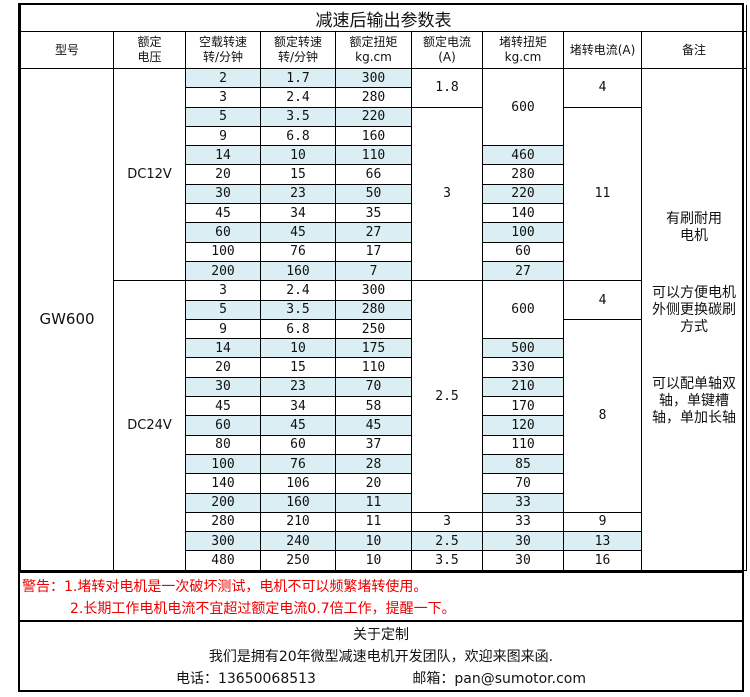  Describe the element at coordinates (373, 464) in the screenshot. I see `rated-torque-cell: 28` at that location.